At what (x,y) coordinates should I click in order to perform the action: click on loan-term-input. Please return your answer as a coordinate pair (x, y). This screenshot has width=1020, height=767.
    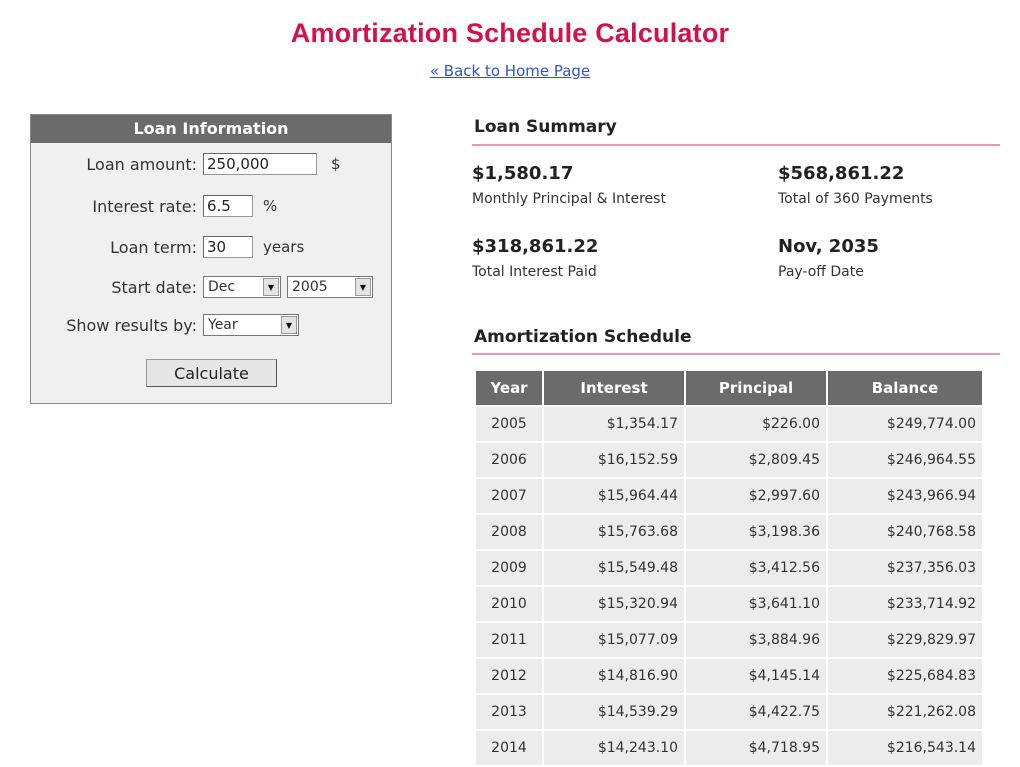
    Looking at the image, I should click on (228, 247).